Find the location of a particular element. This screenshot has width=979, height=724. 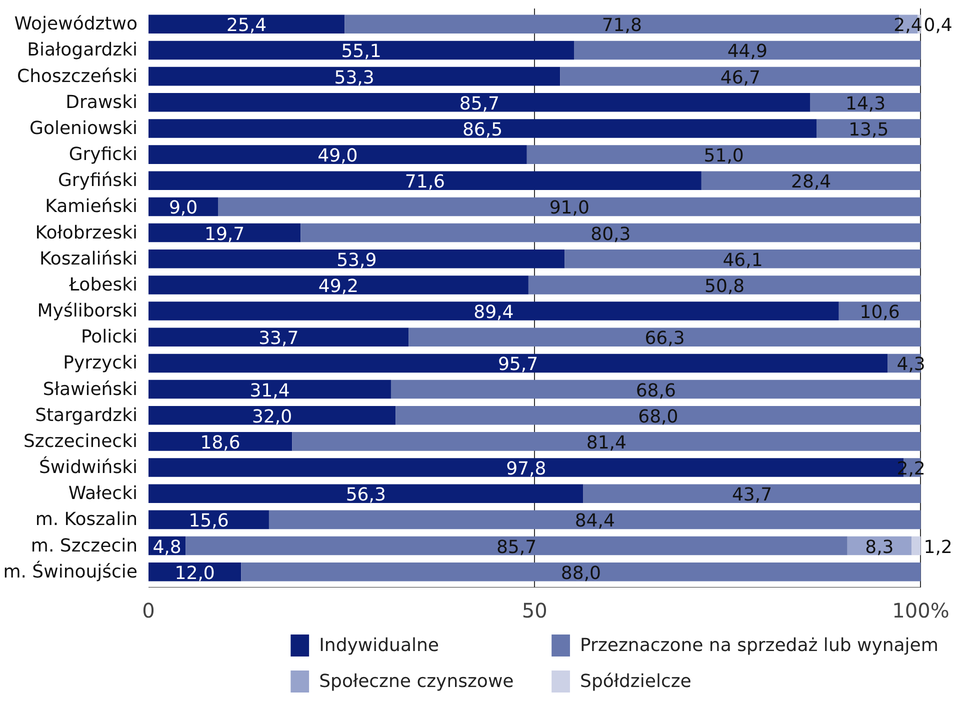

x-tick-label: 50 is located at coordinates (535, 610).